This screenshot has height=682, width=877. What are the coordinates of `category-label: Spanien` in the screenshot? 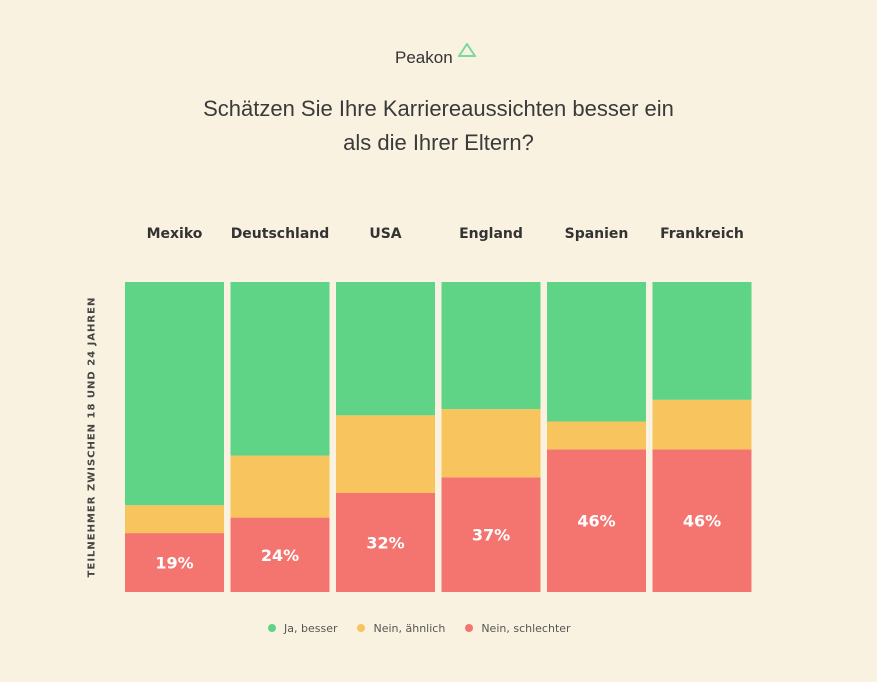 It's located at (596, 234).